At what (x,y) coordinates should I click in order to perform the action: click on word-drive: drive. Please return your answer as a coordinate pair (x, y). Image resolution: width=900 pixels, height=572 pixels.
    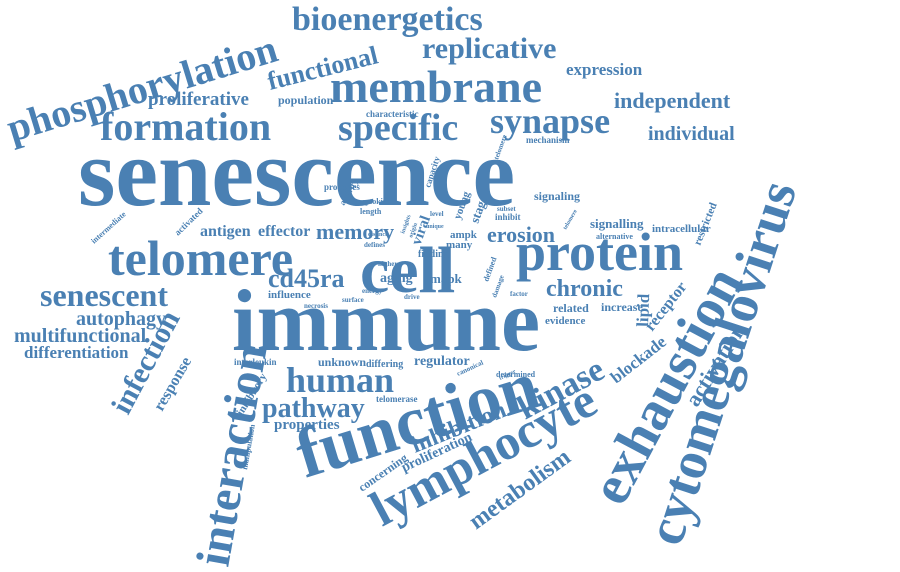
    Looking at the image, I should click on (412, 297).